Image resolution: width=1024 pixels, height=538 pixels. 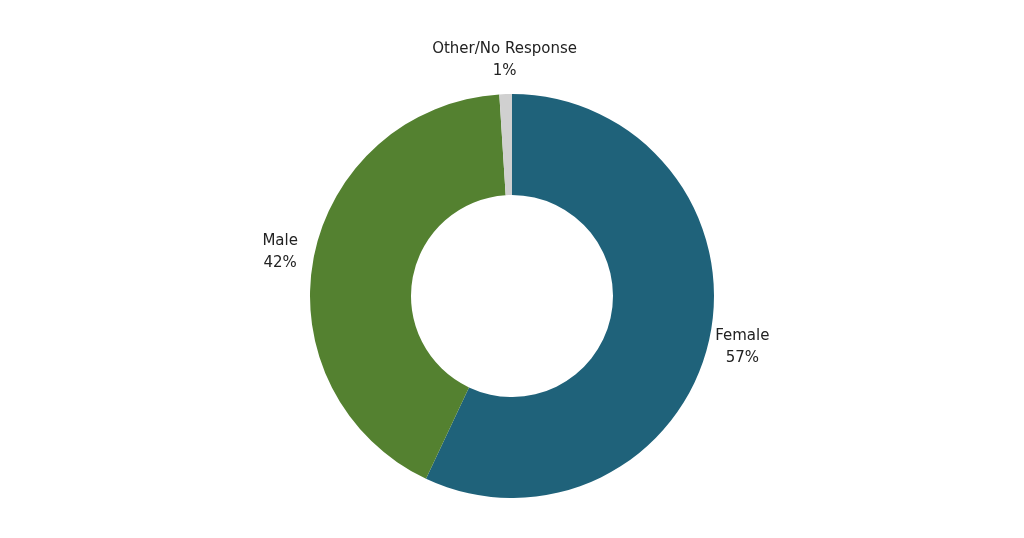 What do you see at coordinates (742, 335) in the screenshot?
I see `slice-label: Female` at bounding box center [742, 335].